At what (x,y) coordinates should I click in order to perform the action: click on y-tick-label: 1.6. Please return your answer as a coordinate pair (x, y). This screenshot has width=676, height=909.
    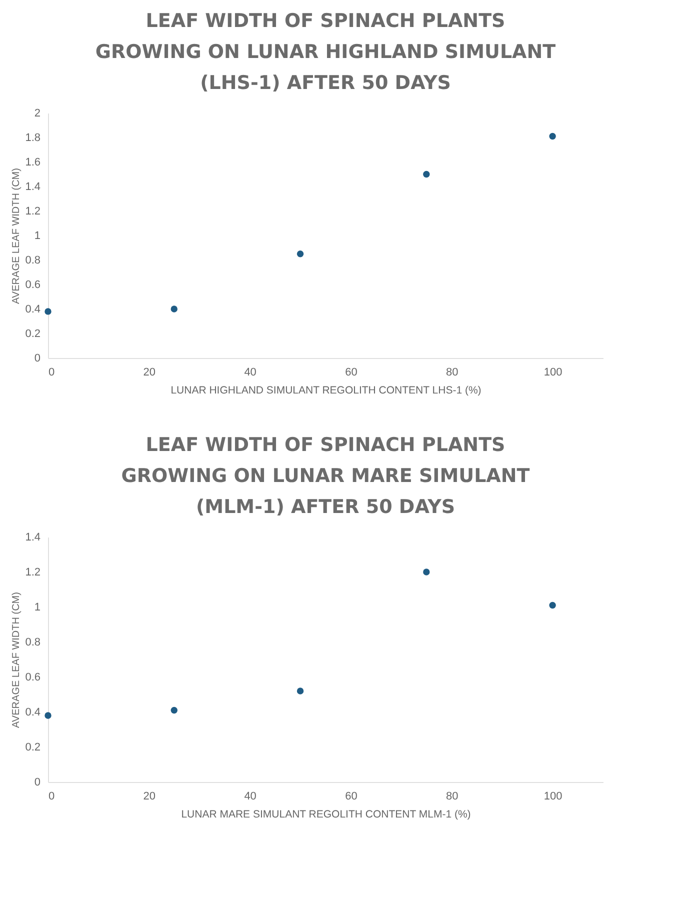
    Looking at the image, I should click on (32, 162).